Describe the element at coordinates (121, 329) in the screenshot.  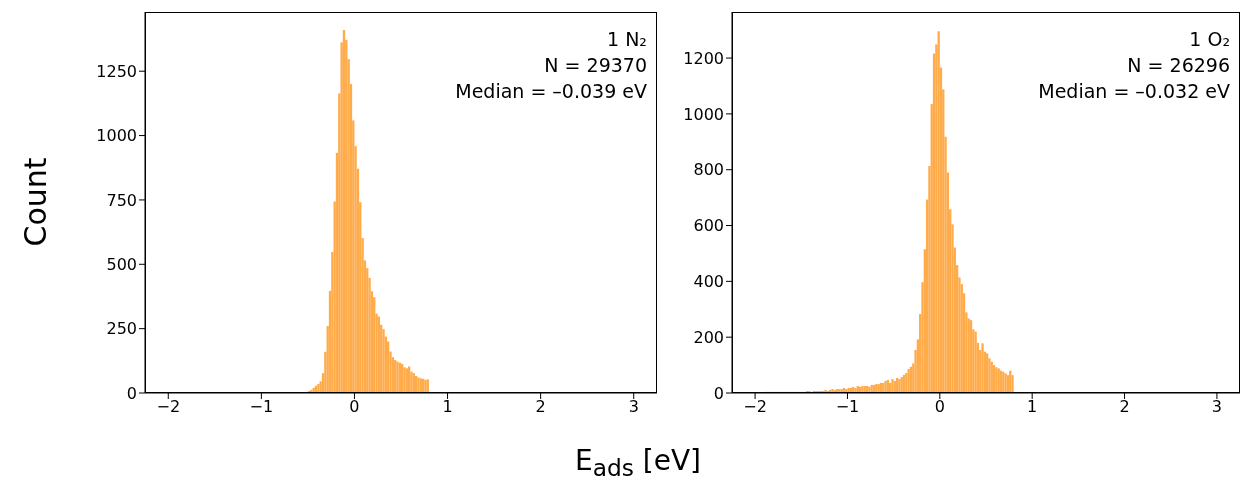
I see `y-tick-label: 250` at that location.